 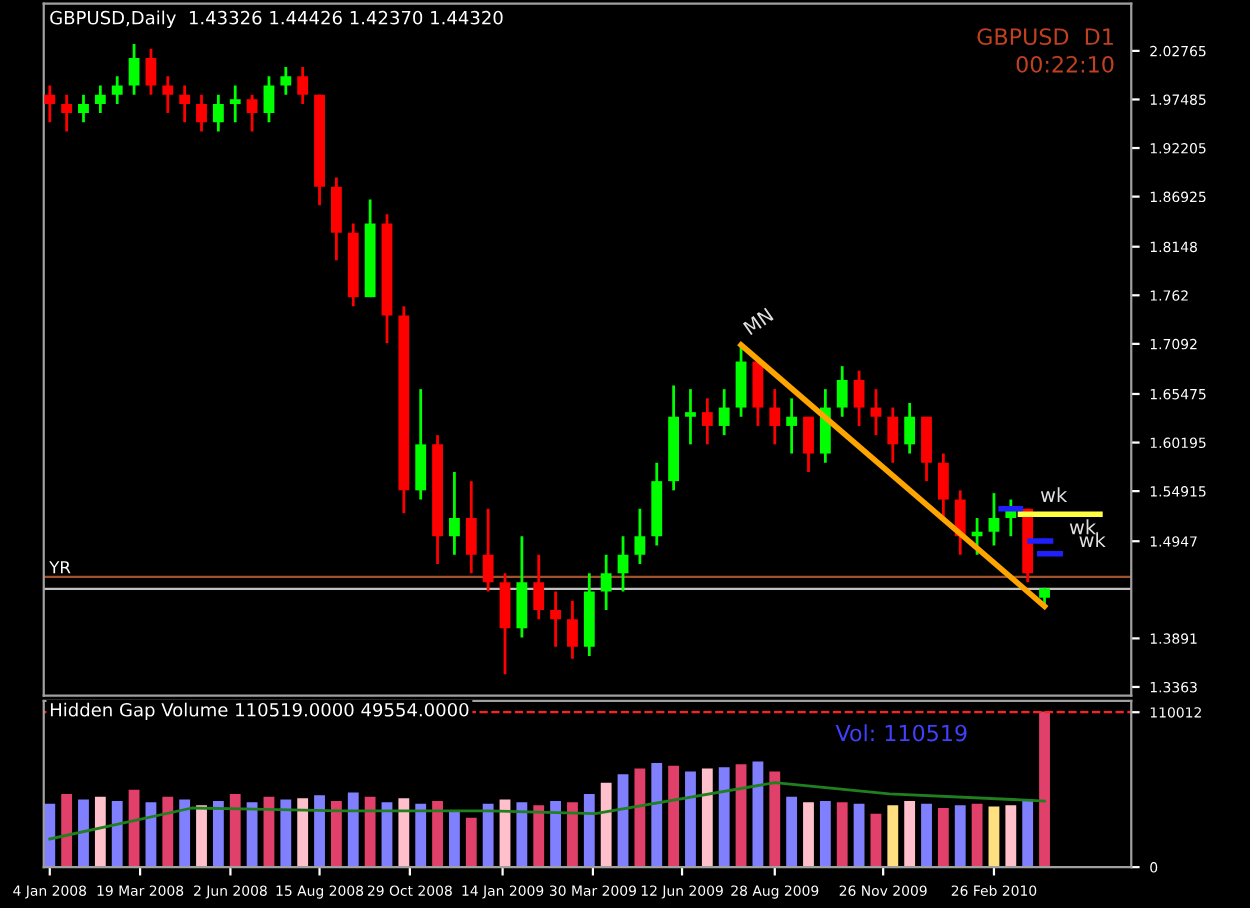 What do you see at coordinates (60, 567) in the screenshot?
I see `ref-line-label: YR` at bounding box center [60, 567].